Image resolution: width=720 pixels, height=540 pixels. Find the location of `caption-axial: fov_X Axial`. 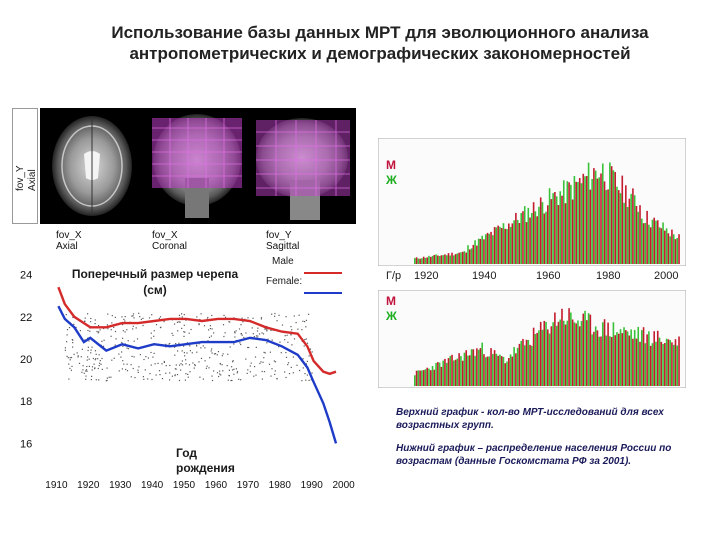

caption-axial: fov_X Axial is located at coordinates (69, 241).